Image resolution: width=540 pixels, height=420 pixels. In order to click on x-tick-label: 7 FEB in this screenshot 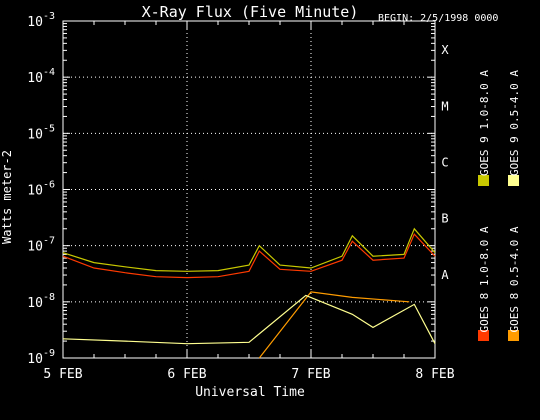, I will do `click(310, 374)`.